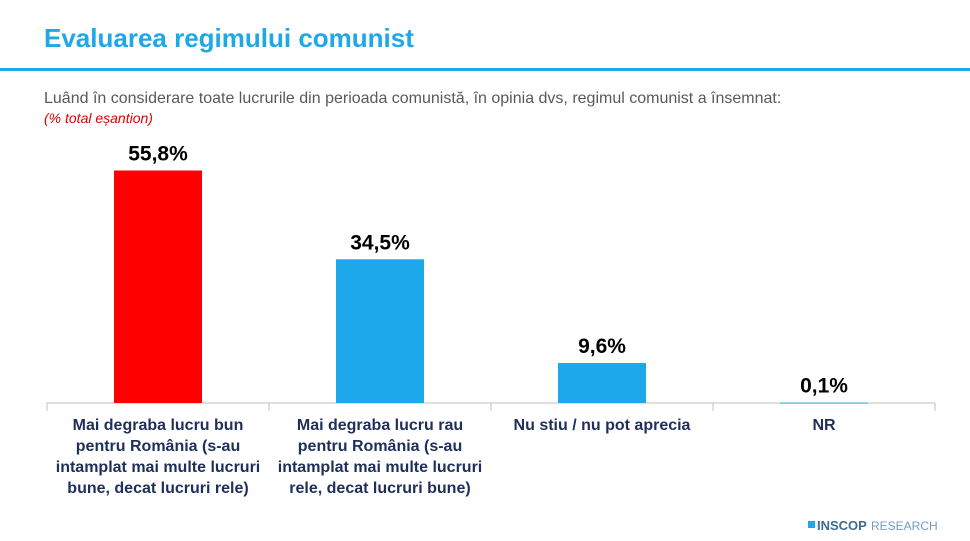 The width and height of the screenshot is (970, 541). What do you see at coordinates (824, 386) in the screenshot?
I see `value-label: 0,1%` at bounding box center [824, 386].